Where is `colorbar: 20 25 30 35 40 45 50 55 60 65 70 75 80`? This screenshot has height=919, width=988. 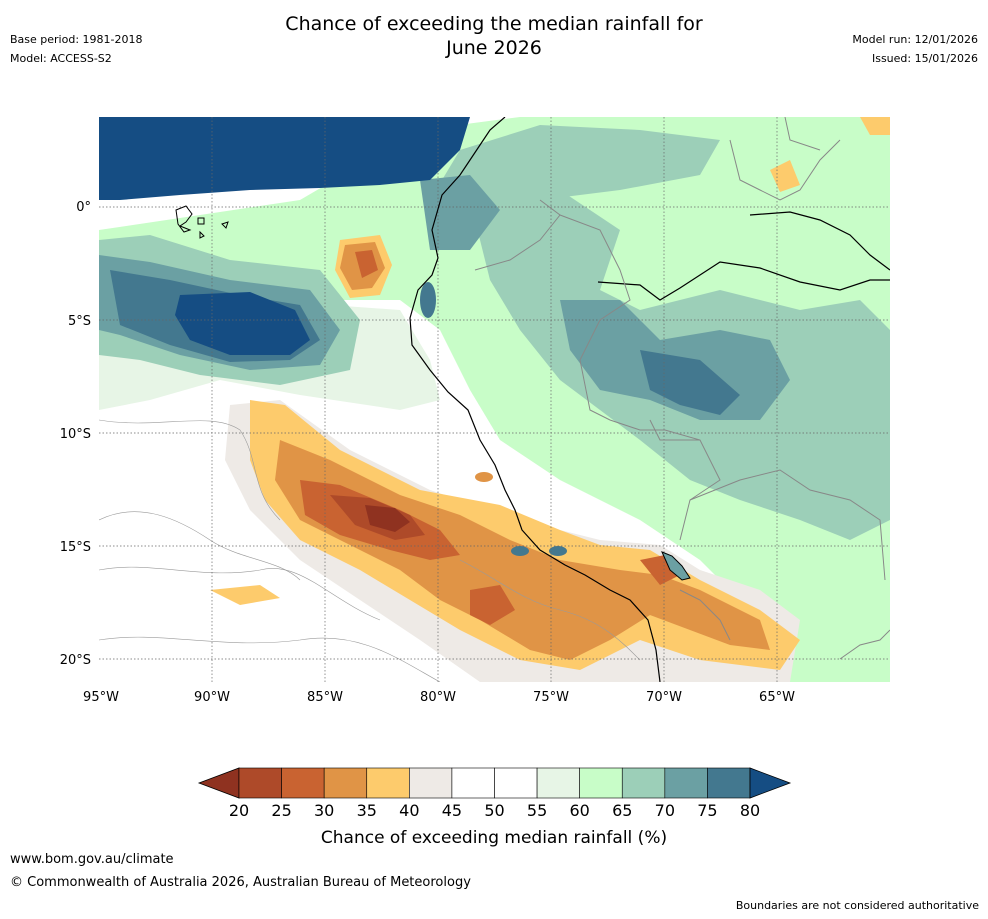
colorbar: 20 25 30 35 40 45 50 55 60 65 70 75 80 is located at coordinates (494, 793).